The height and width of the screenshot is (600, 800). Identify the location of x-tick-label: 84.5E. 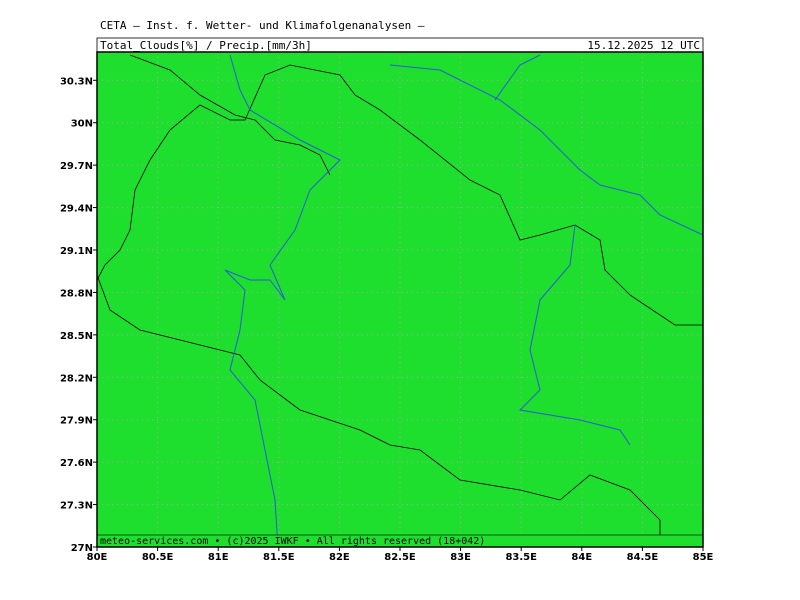
(643, 557).